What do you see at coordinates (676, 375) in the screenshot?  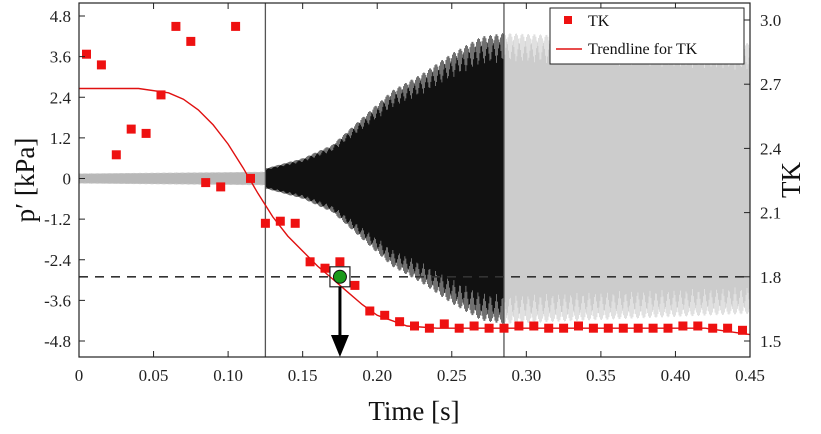 I see `x-tick-label: 0.40` at bounding box center [676, 375].